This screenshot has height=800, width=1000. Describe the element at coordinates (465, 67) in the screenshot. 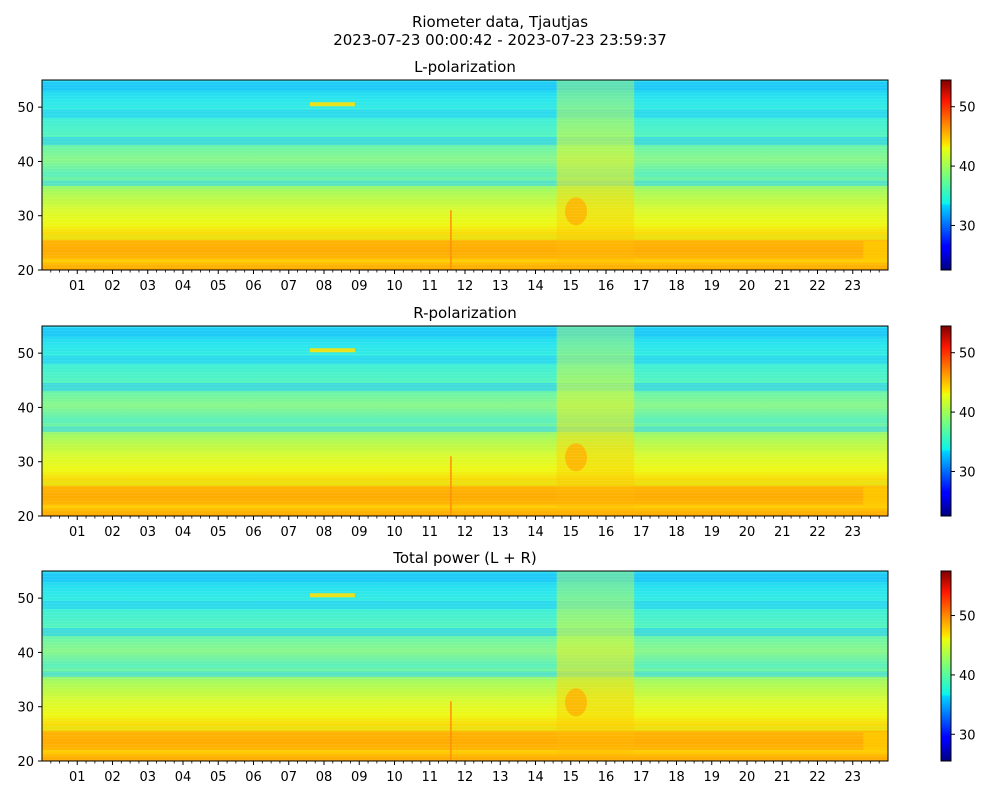

I see `panel-title: L-polarization` at that location.